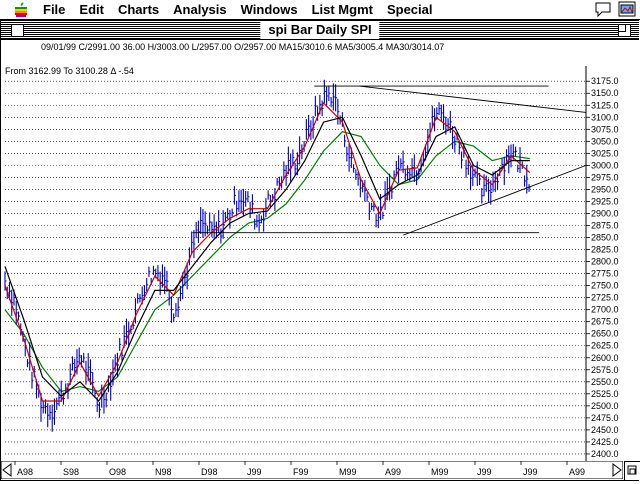 This screenshot has height=484, width=640. What do you see at coordinates (269, 9) in the screenshot?
I see `menu-windows: Windows` at bounding box center [269, 9].